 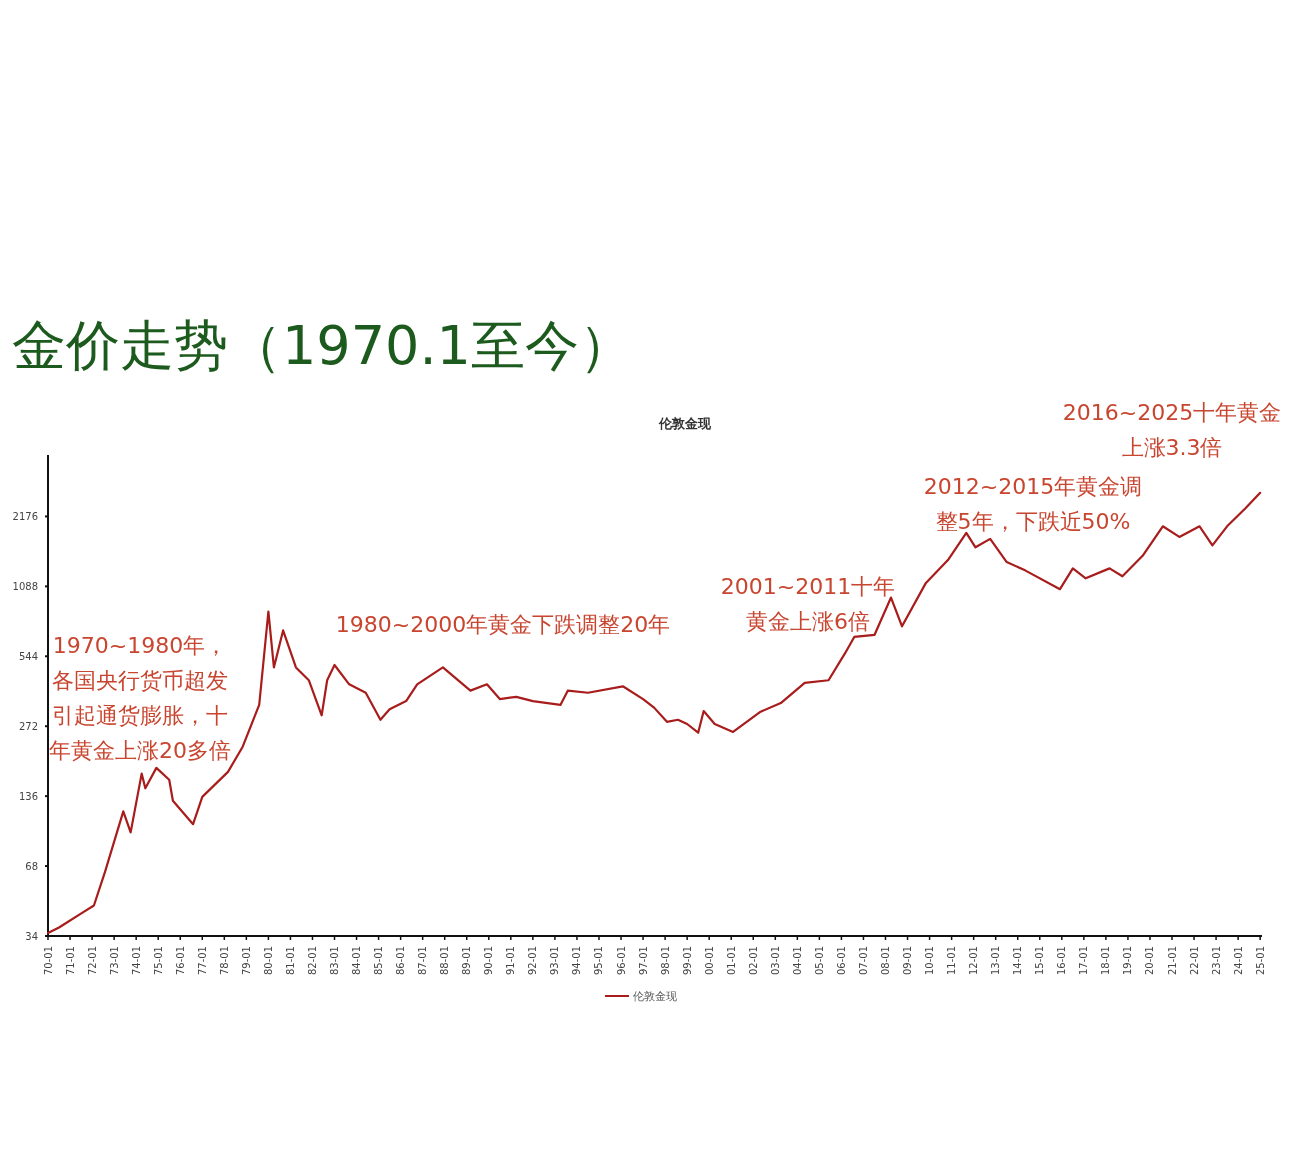 I want to click on x-tick-label: 22-01, so click(x=1194, y=961).